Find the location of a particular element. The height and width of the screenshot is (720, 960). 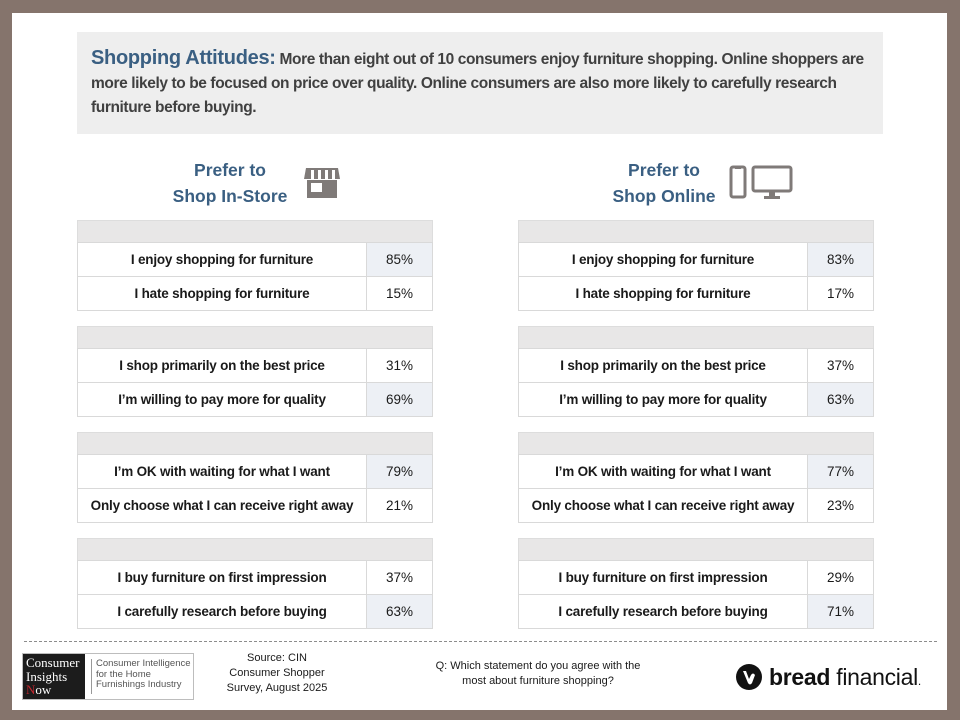

cin-logo-mark: Consumer Insights Now is located at coordinates (54, 676).